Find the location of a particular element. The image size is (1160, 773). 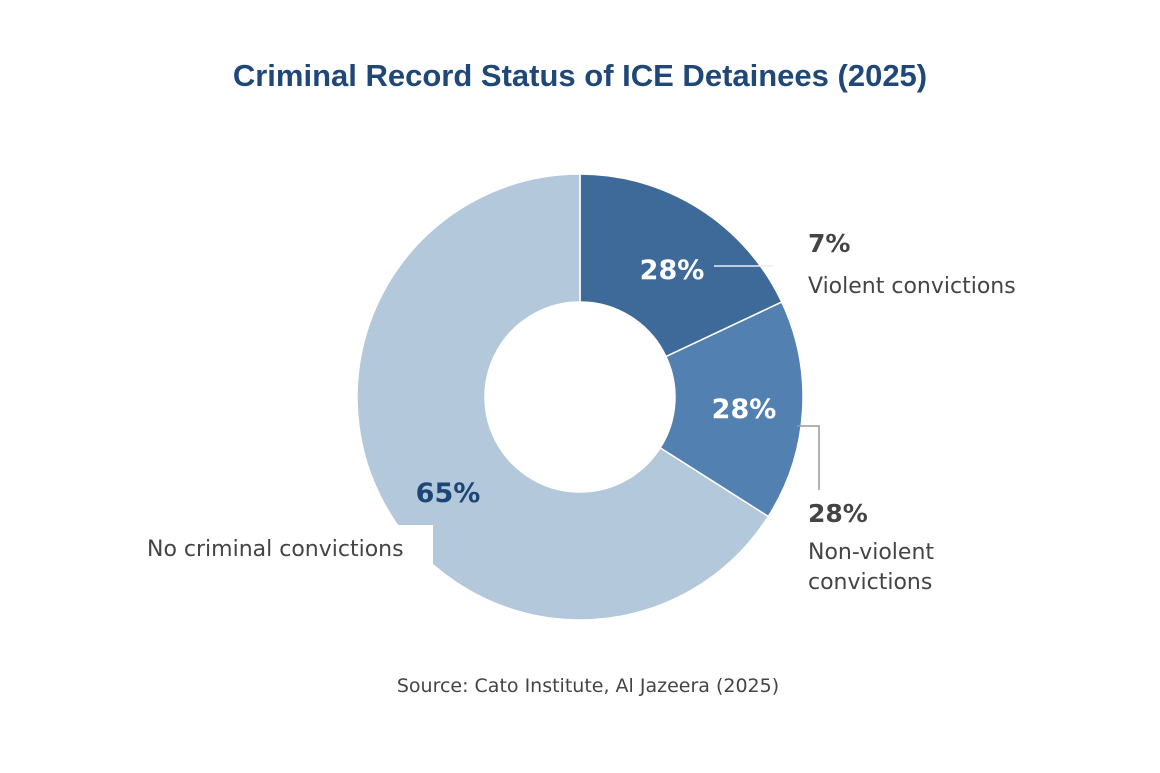

donut-slice-non-violent-convictions is located at coordinates (731, 409).